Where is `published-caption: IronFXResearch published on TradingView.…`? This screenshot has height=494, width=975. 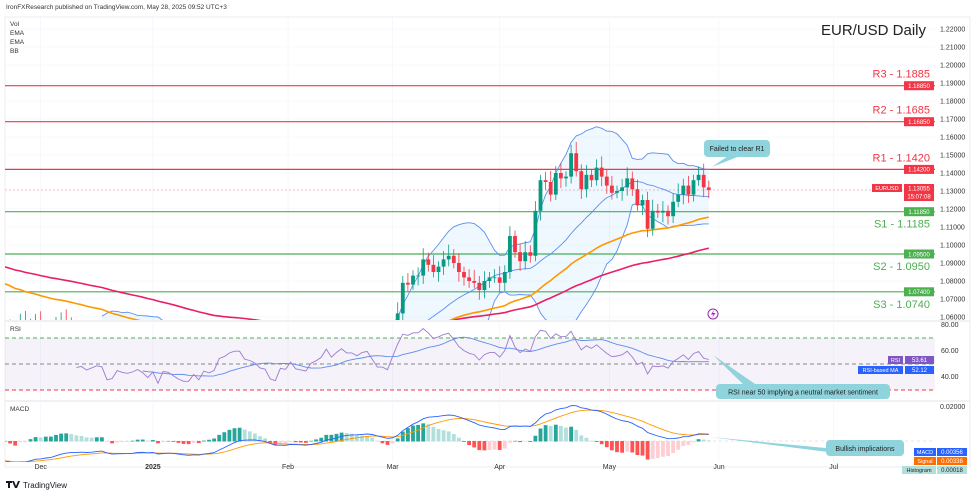
published-caption: IronFXResearch published on TradingView.… is located at coordinates (116, 7).